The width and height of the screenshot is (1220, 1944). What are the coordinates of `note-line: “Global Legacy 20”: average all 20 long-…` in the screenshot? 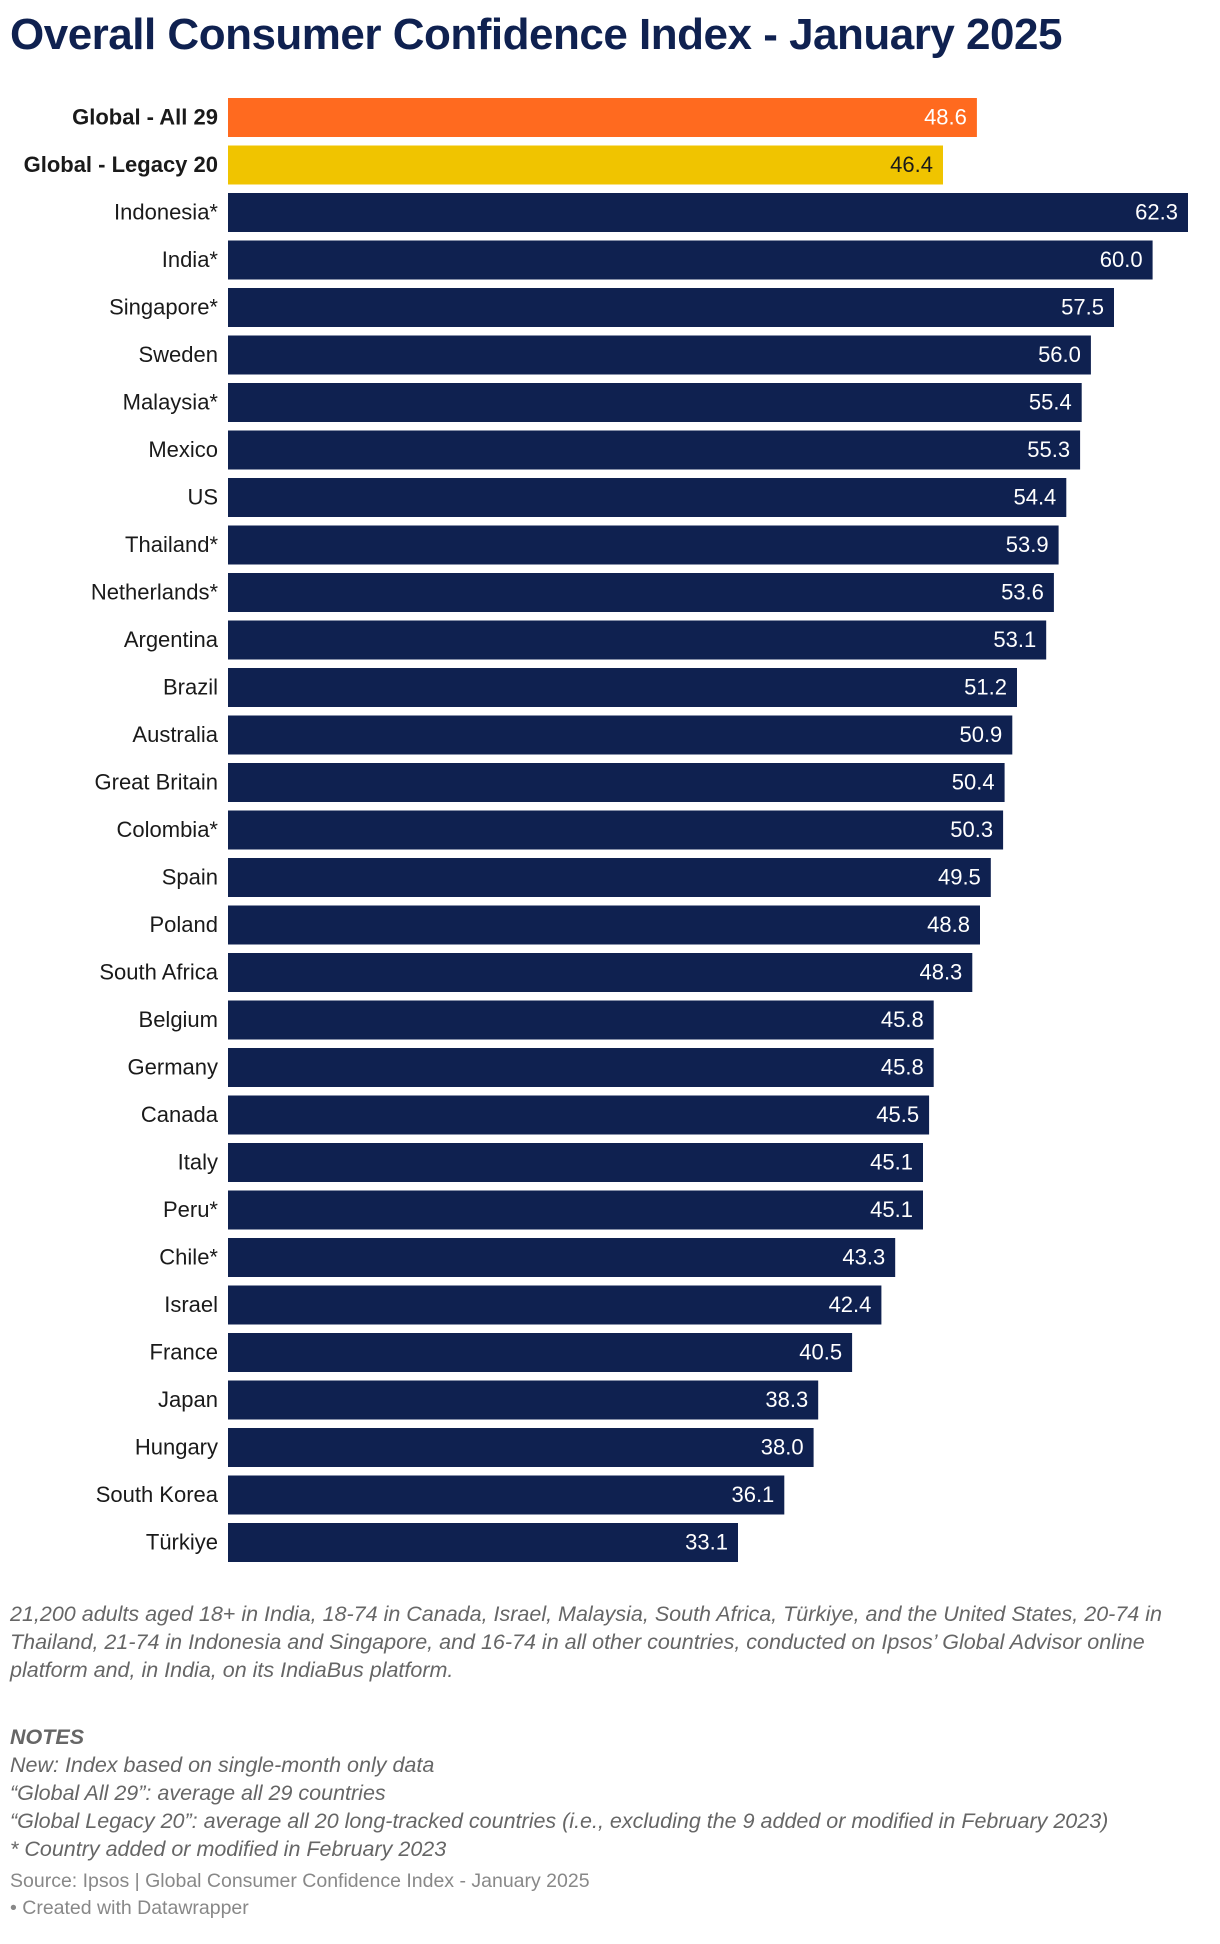 It's located at (559, 1821).